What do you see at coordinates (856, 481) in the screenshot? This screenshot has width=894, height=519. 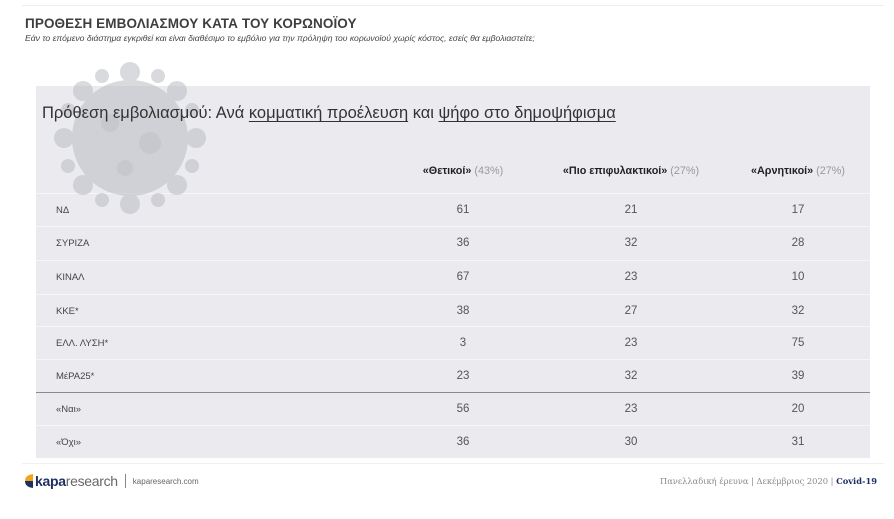 I see `topic-label: Covid-19` at bounding box center [856, 481].